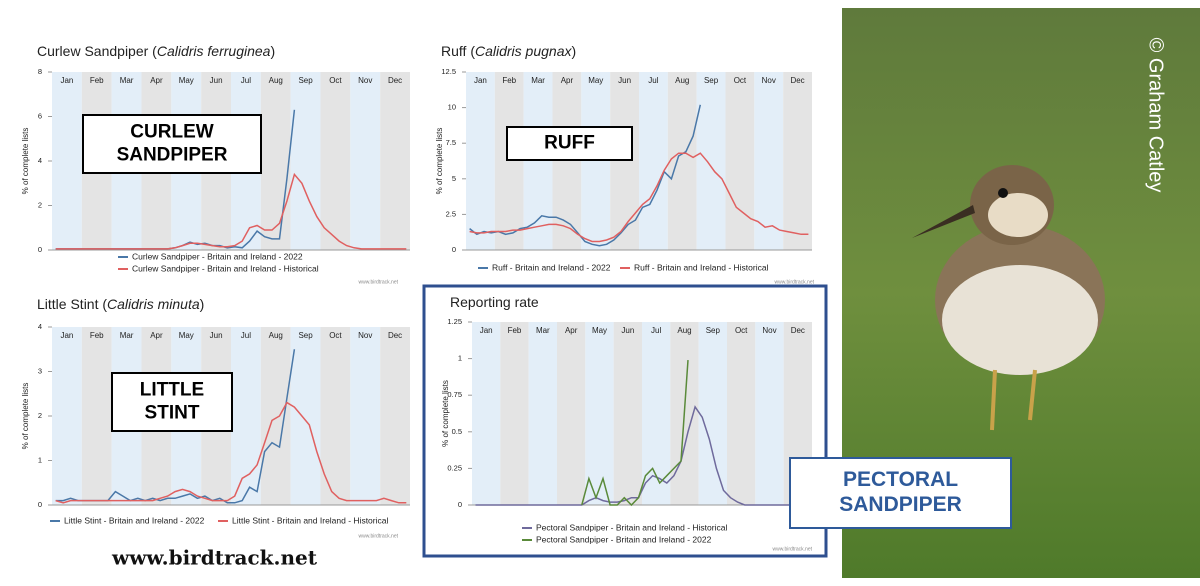 The width and height of the screenshot is (1200, 586). What do you see at coordinates (454, 178) in the screenshot?
I see `y-tick-label: 5` at bounding box center [454, 178].